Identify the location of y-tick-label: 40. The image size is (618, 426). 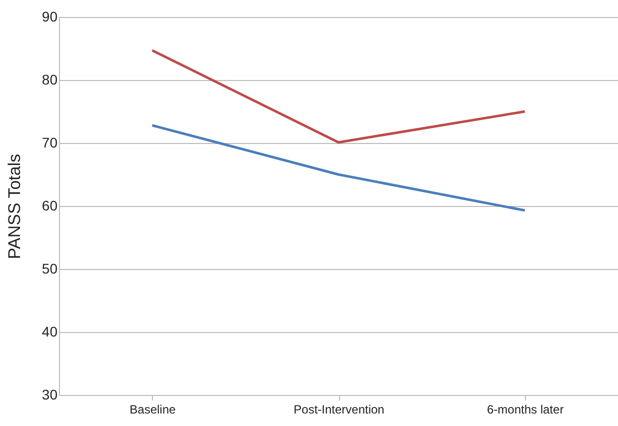
(50, 332).